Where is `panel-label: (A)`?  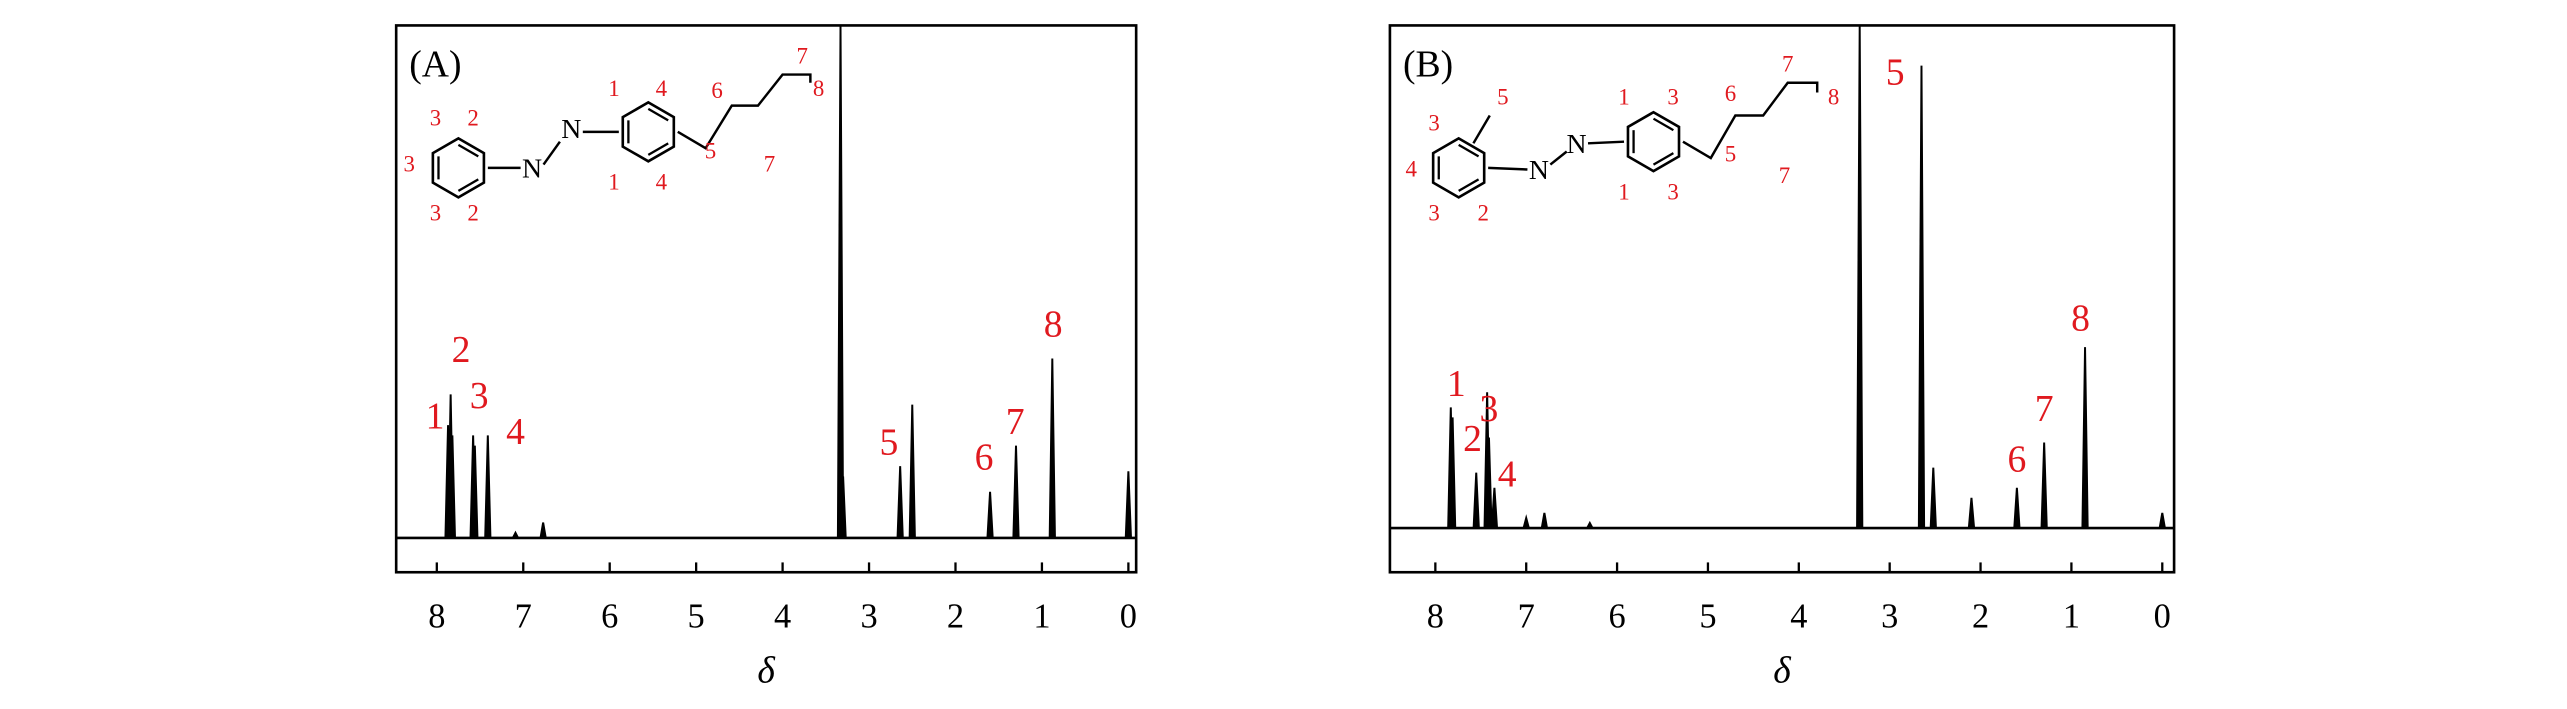
panel-label: (A) is located at coordinates (435, 65).